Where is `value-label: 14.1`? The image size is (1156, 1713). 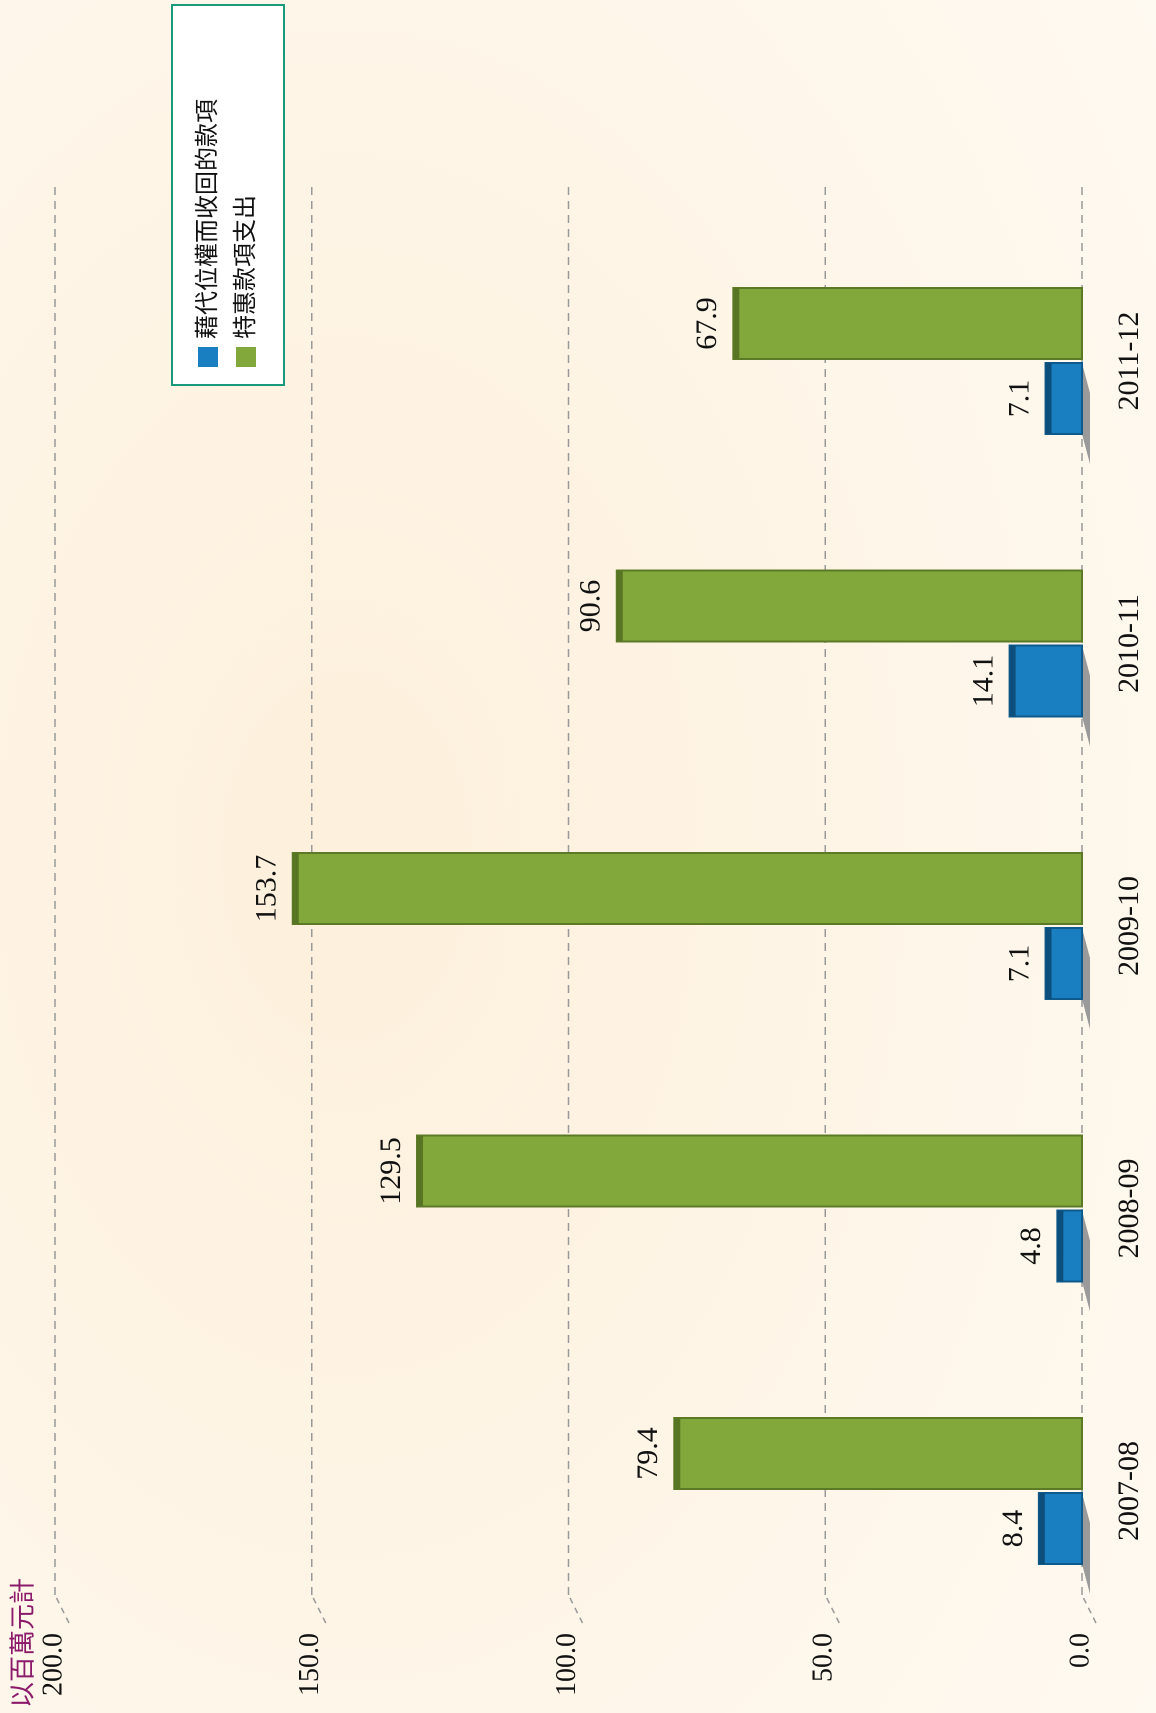
value-label: 14.1 is located at coordinates (982, 681).